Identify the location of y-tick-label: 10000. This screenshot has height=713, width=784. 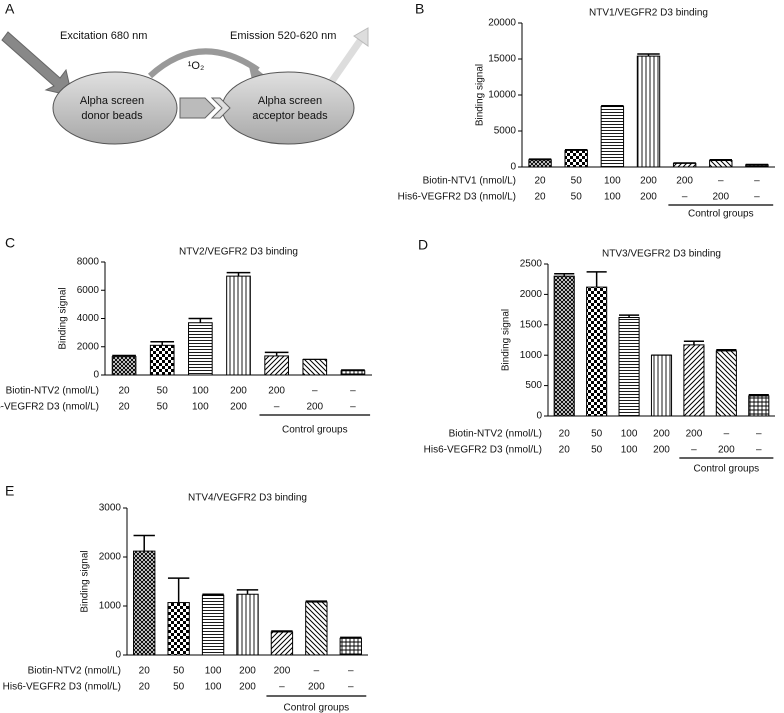
(502, 95).